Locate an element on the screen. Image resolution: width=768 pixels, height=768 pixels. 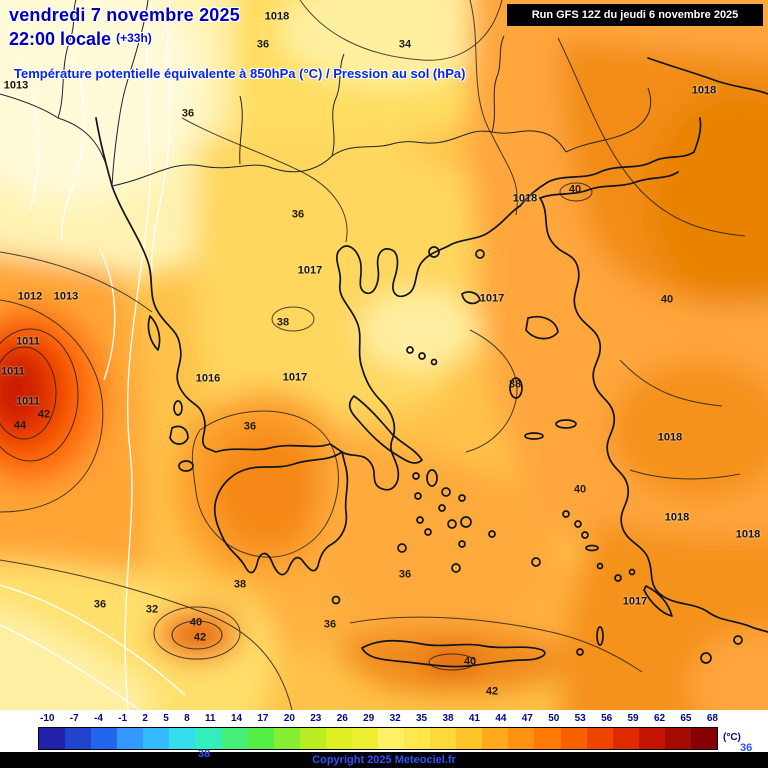
colorbar-cells is located at coordinates (378, 738).